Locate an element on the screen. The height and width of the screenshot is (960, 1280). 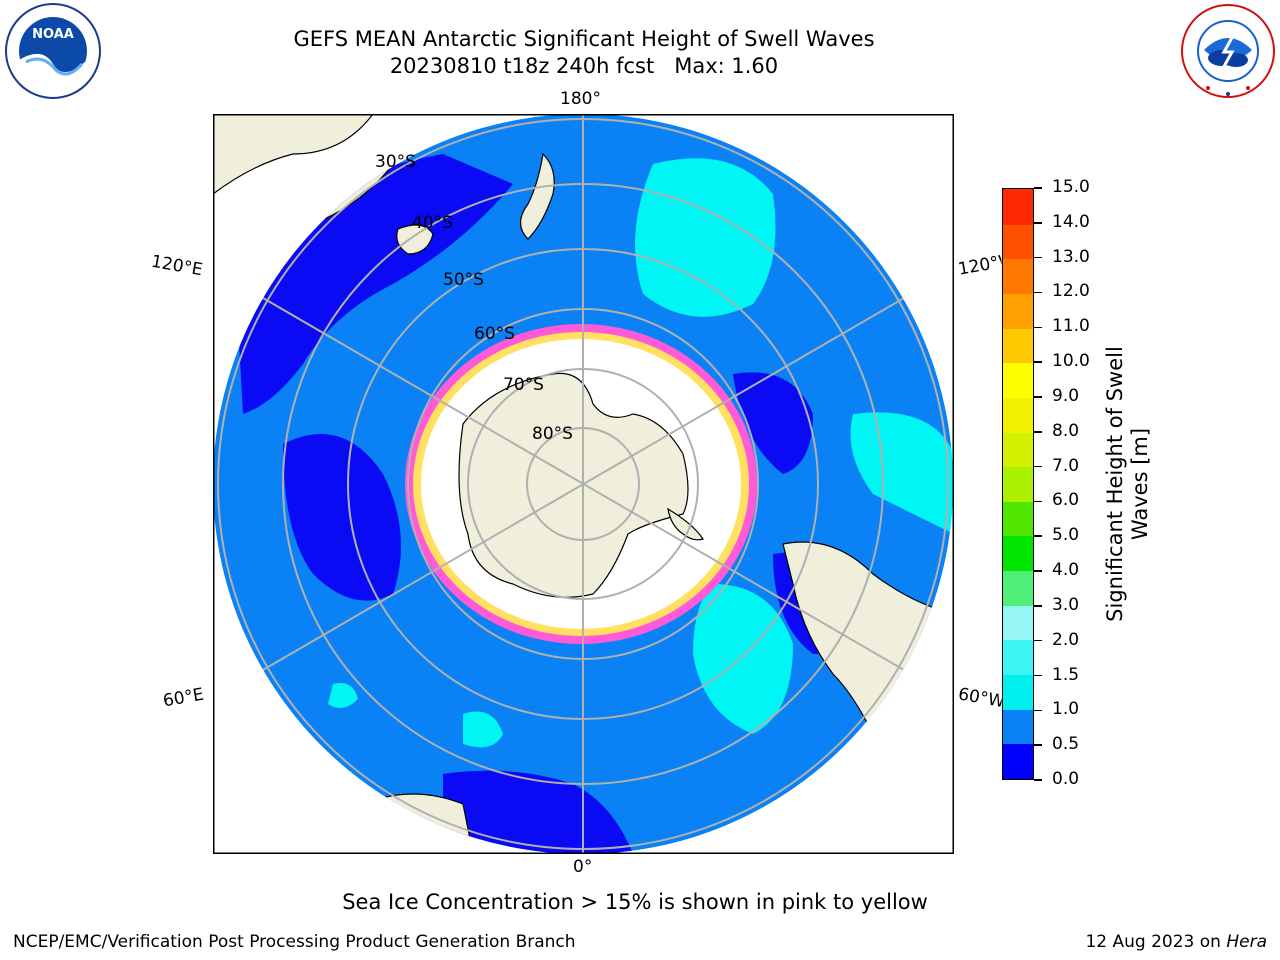
colorbar-tick-label: 6.0 is located at coordinates (1066, 500).